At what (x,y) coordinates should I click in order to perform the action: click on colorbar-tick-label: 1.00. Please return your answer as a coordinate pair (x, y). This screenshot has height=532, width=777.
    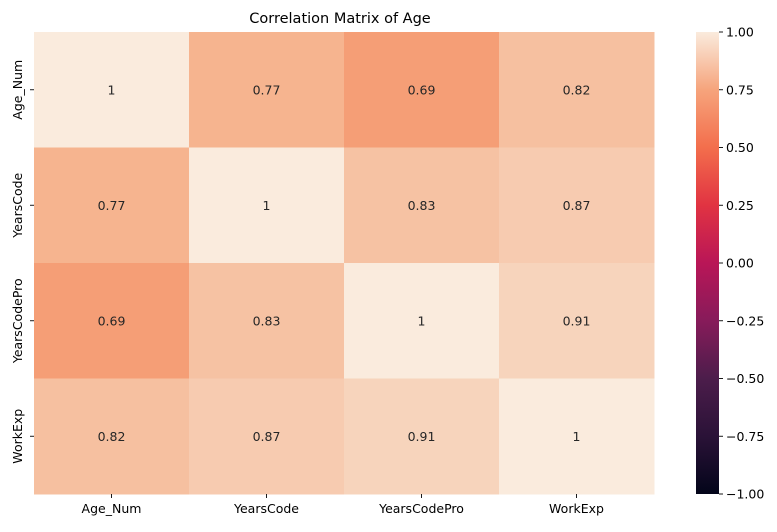
    Looking at the image, I should click on (740, 32).